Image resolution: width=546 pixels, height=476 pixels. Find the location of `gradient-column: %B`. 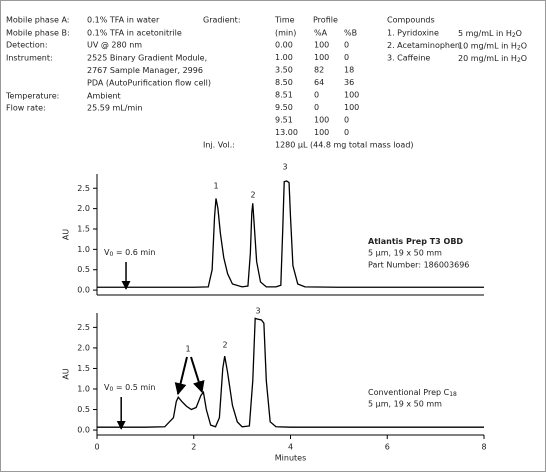

gradient-column: %B is located at coordinates (350, 33).